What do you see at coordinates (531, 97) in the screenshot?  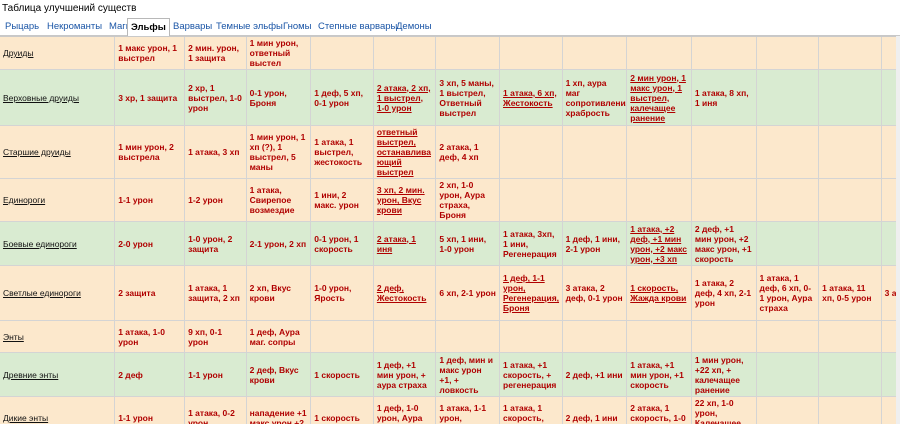 I see `upgrade-cell: 1 атака, 6 хп, Жестокость` at bounding box center [531, 97].